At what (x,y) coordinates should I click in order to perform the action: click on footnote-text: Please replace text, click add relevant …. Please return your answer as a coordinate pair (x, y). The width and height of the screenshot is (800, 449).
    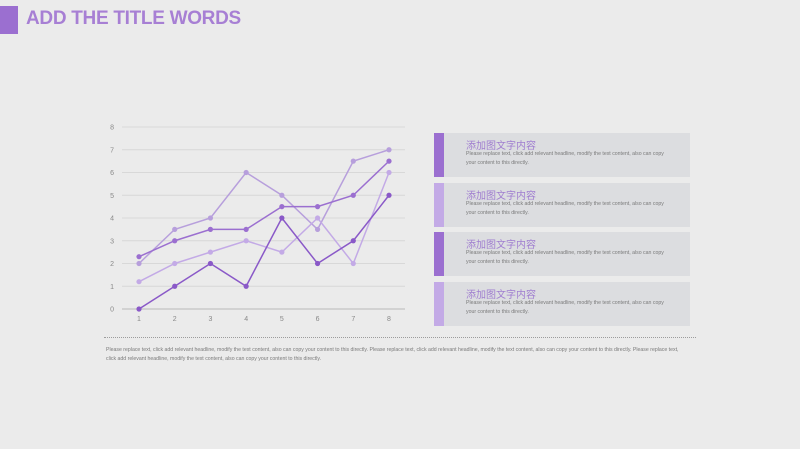
    Looking at the image, I should click on (392, 354).